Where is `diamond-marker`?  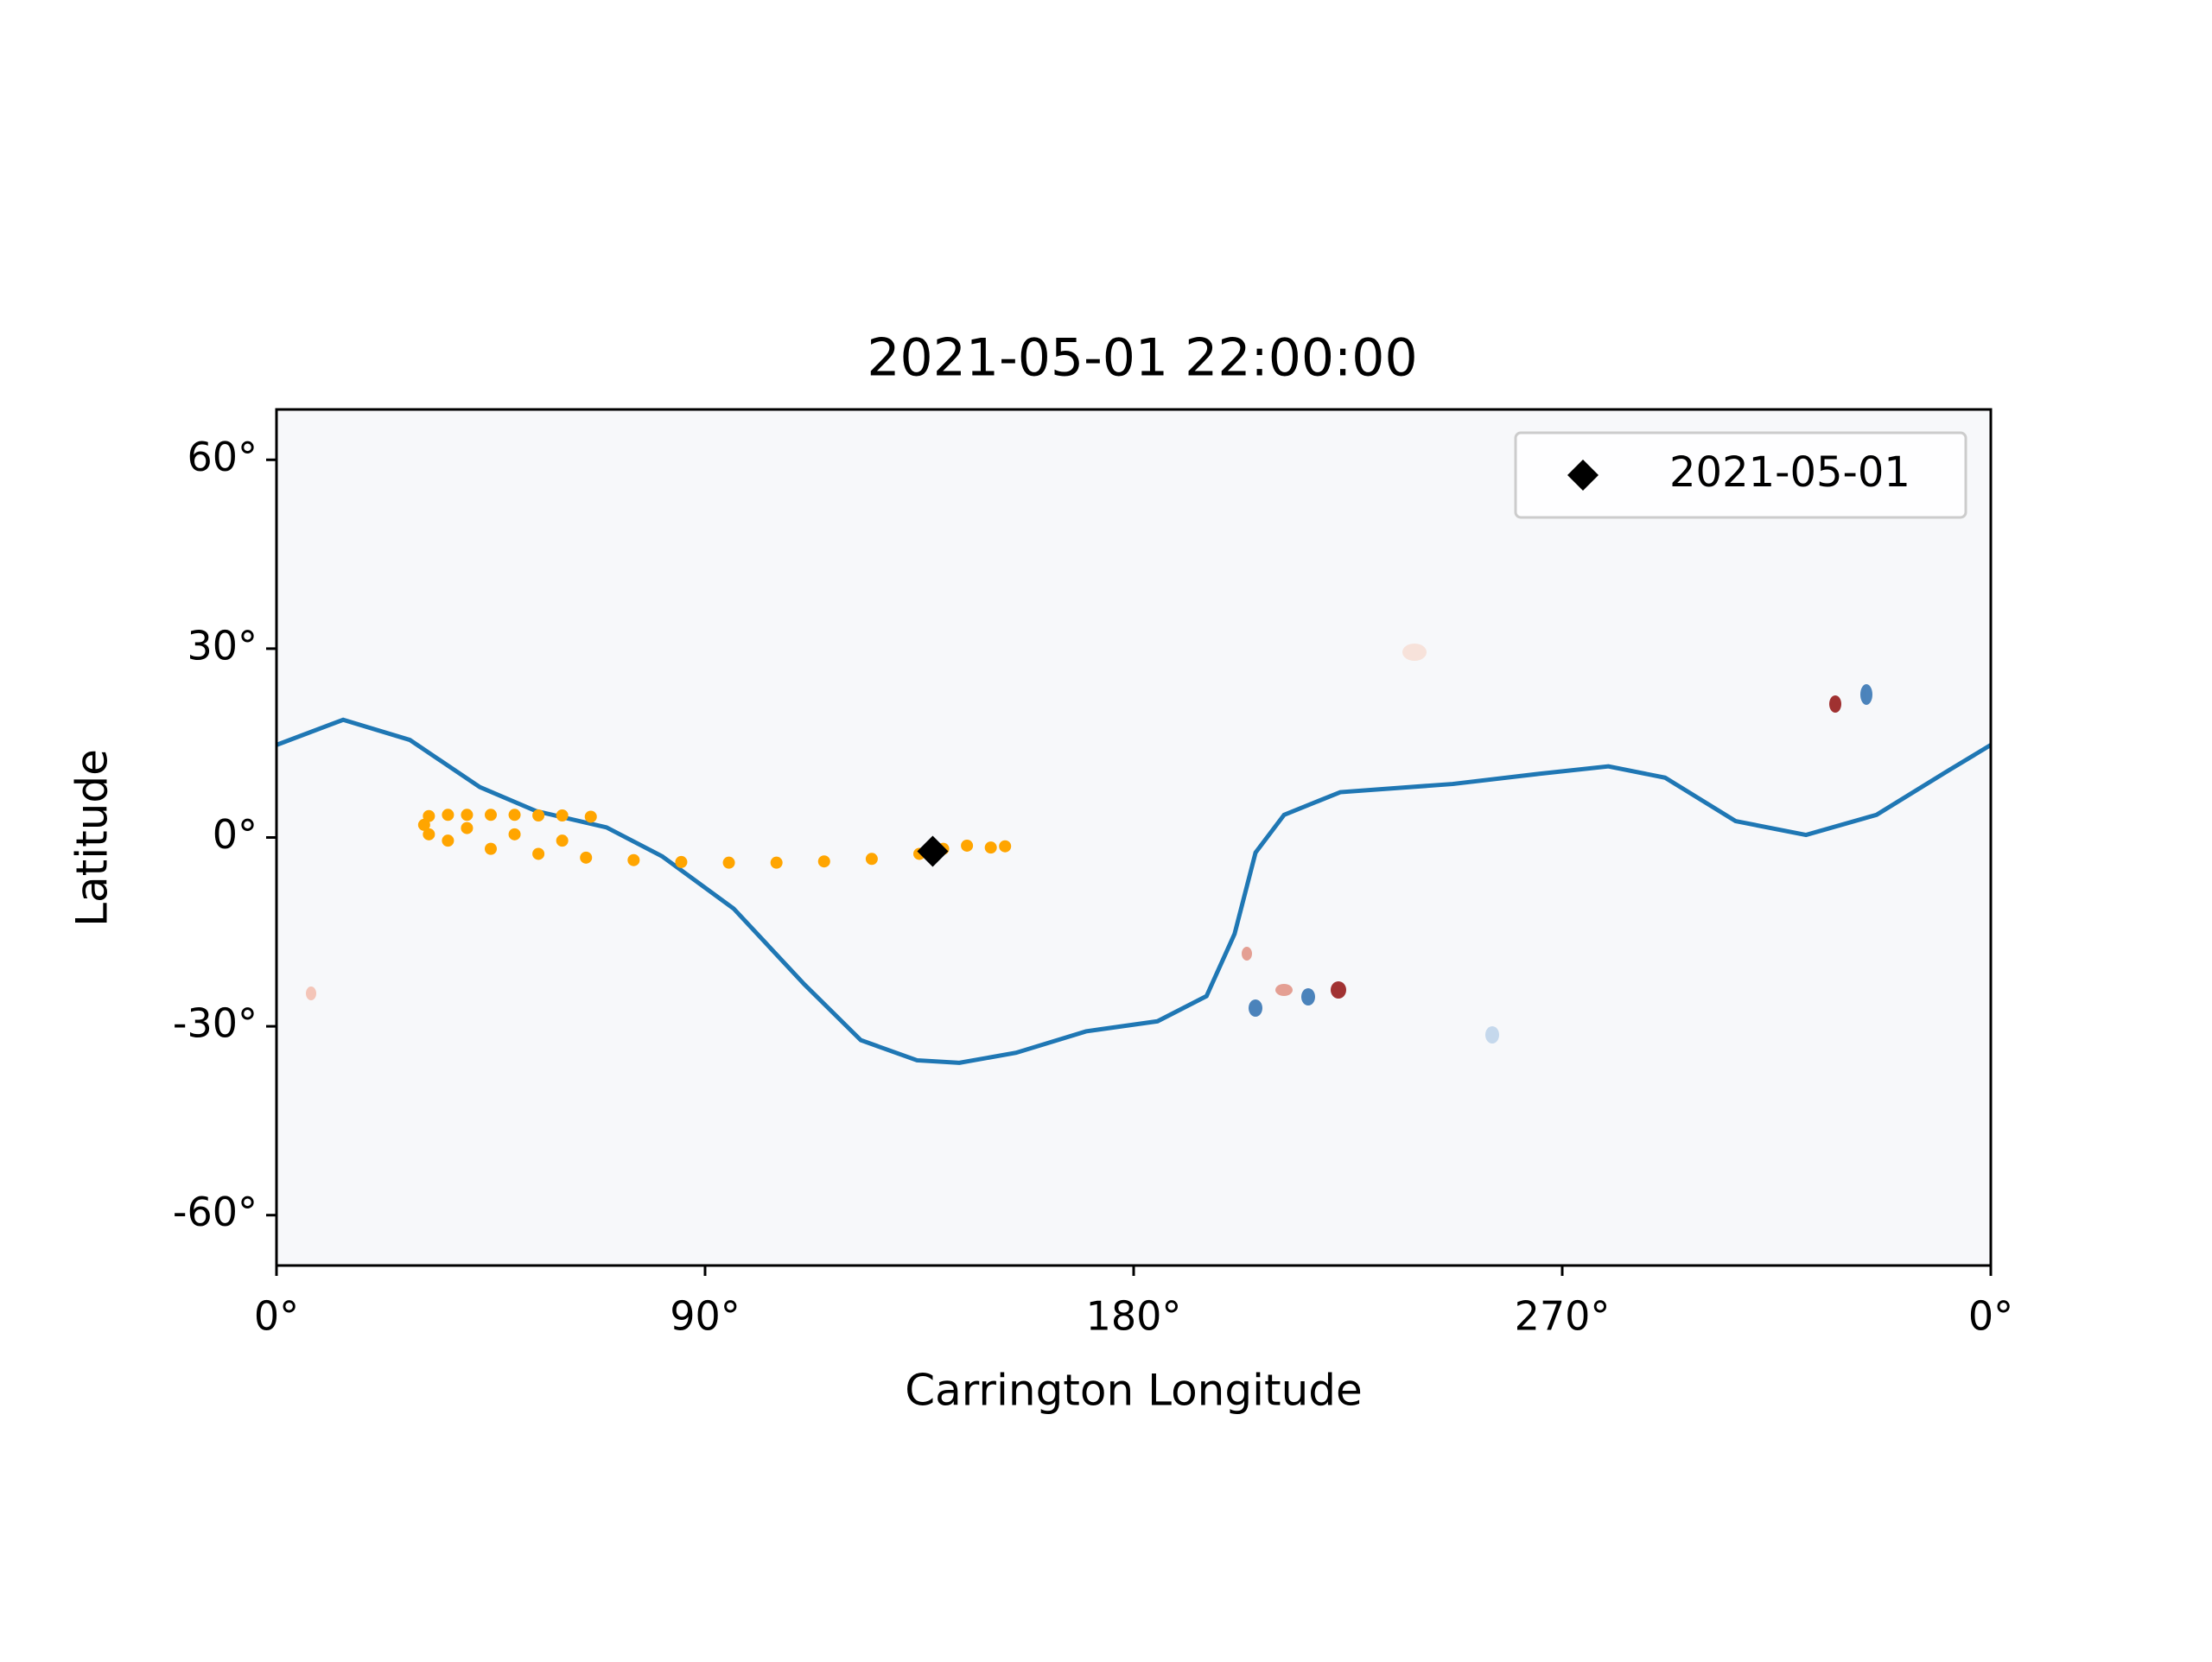 diamond-marker is located at coordinates (933, 851).